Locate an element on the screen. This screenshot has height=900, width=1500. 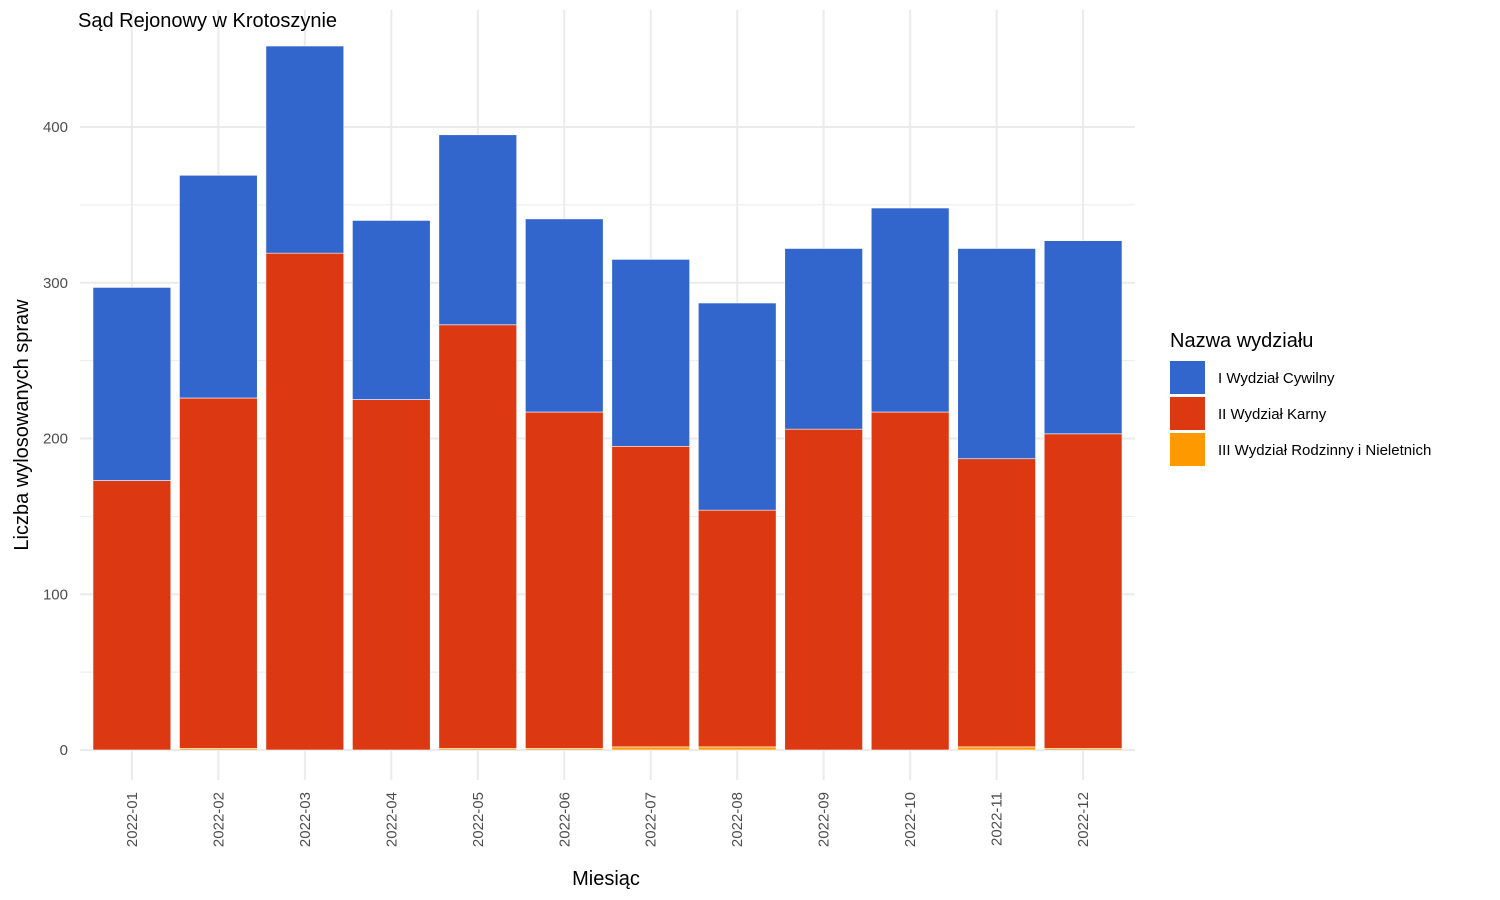
x-tick-label: 2022-08 is located at coordinates (737, 819).